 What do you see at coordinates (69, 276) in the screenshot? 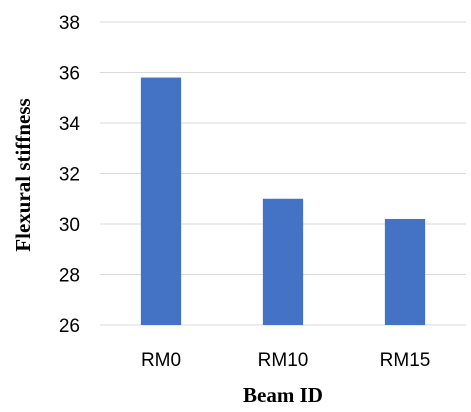
I see `y-tick-label: 28` at bounding box center [69, 276].